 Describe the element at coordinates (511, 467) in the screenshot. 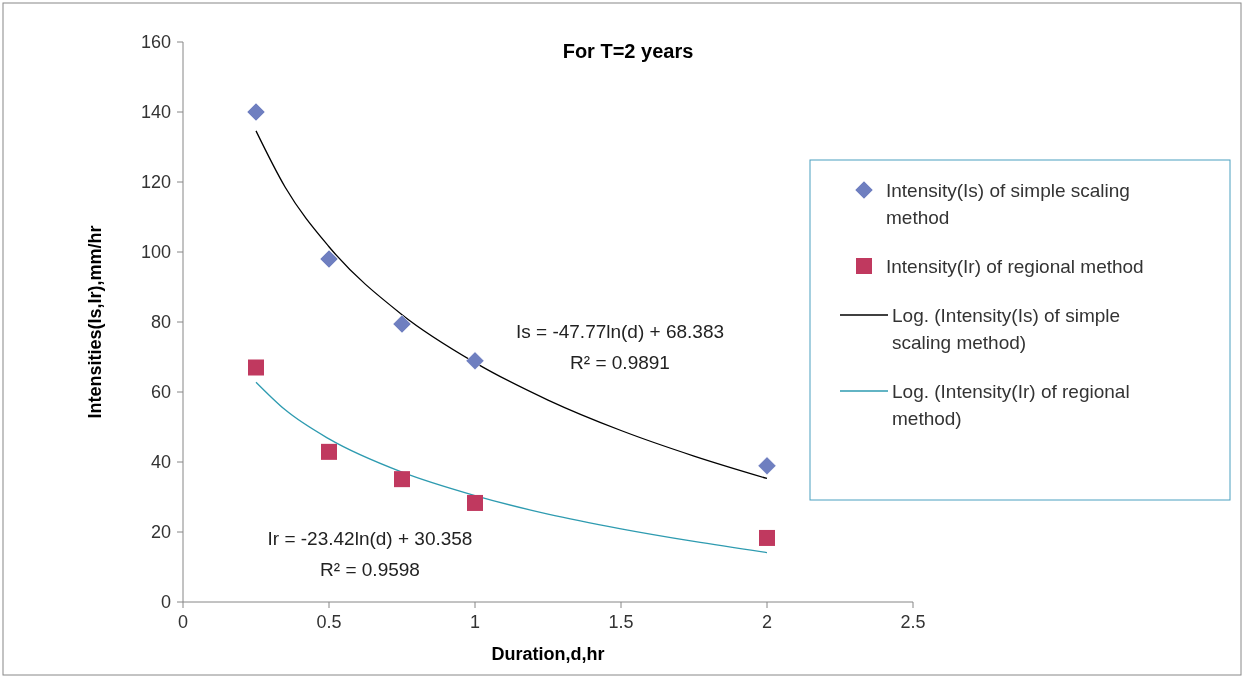

I see `line-series` at that location.